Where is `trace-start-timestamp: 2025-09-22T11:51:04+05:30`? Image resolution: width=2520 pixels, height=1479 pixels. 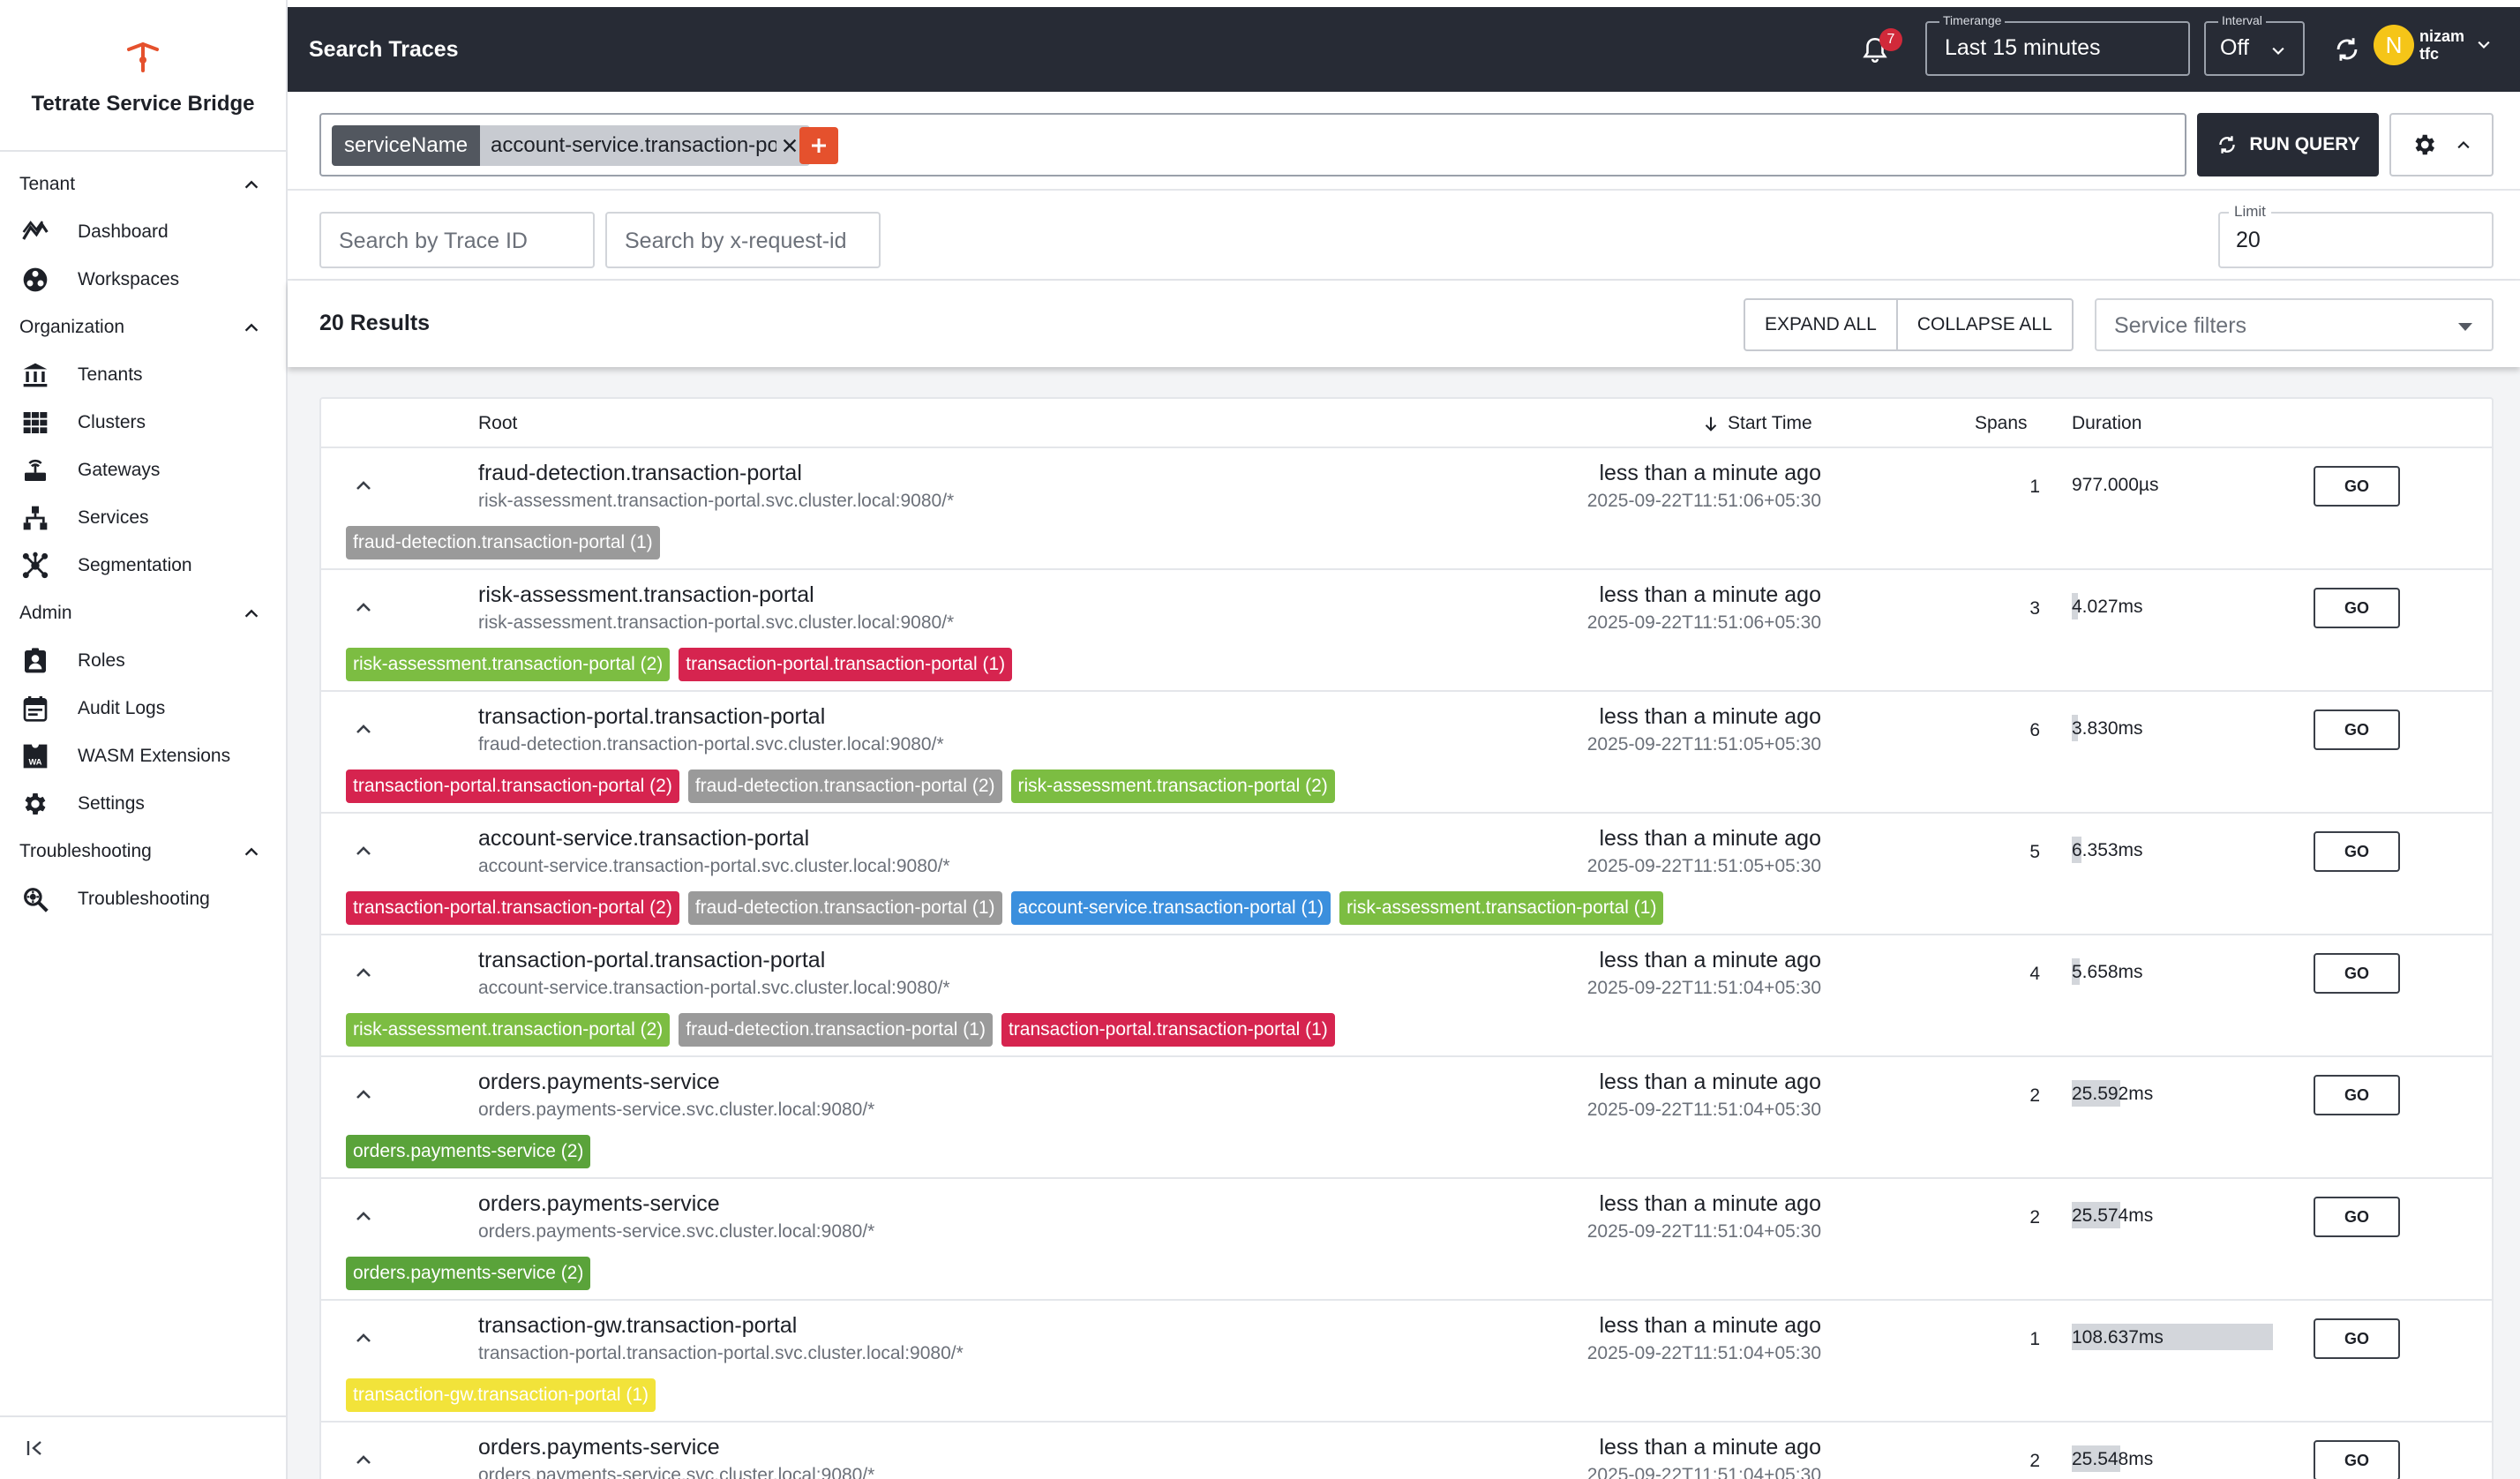 trace-start-timestamp: 2025-09-22T11:51:04+05:30 is located at coordinates (1703, 988).